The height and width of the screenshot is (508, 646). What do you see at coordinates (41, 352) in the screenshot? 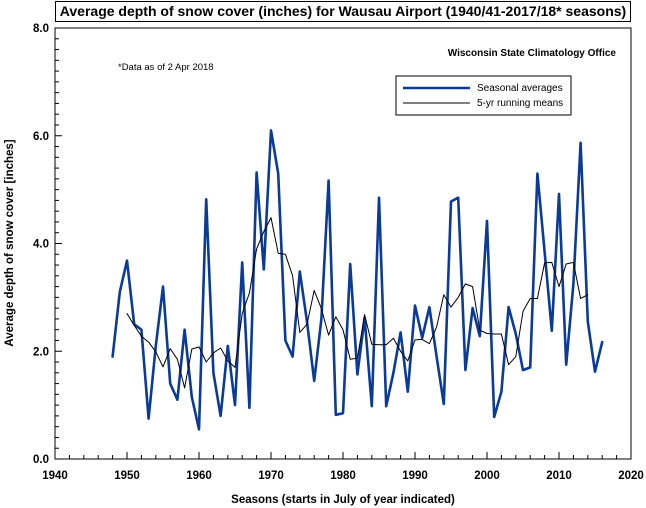
I see `y-tick-label: 2.0` at bounding box center [41, 352].